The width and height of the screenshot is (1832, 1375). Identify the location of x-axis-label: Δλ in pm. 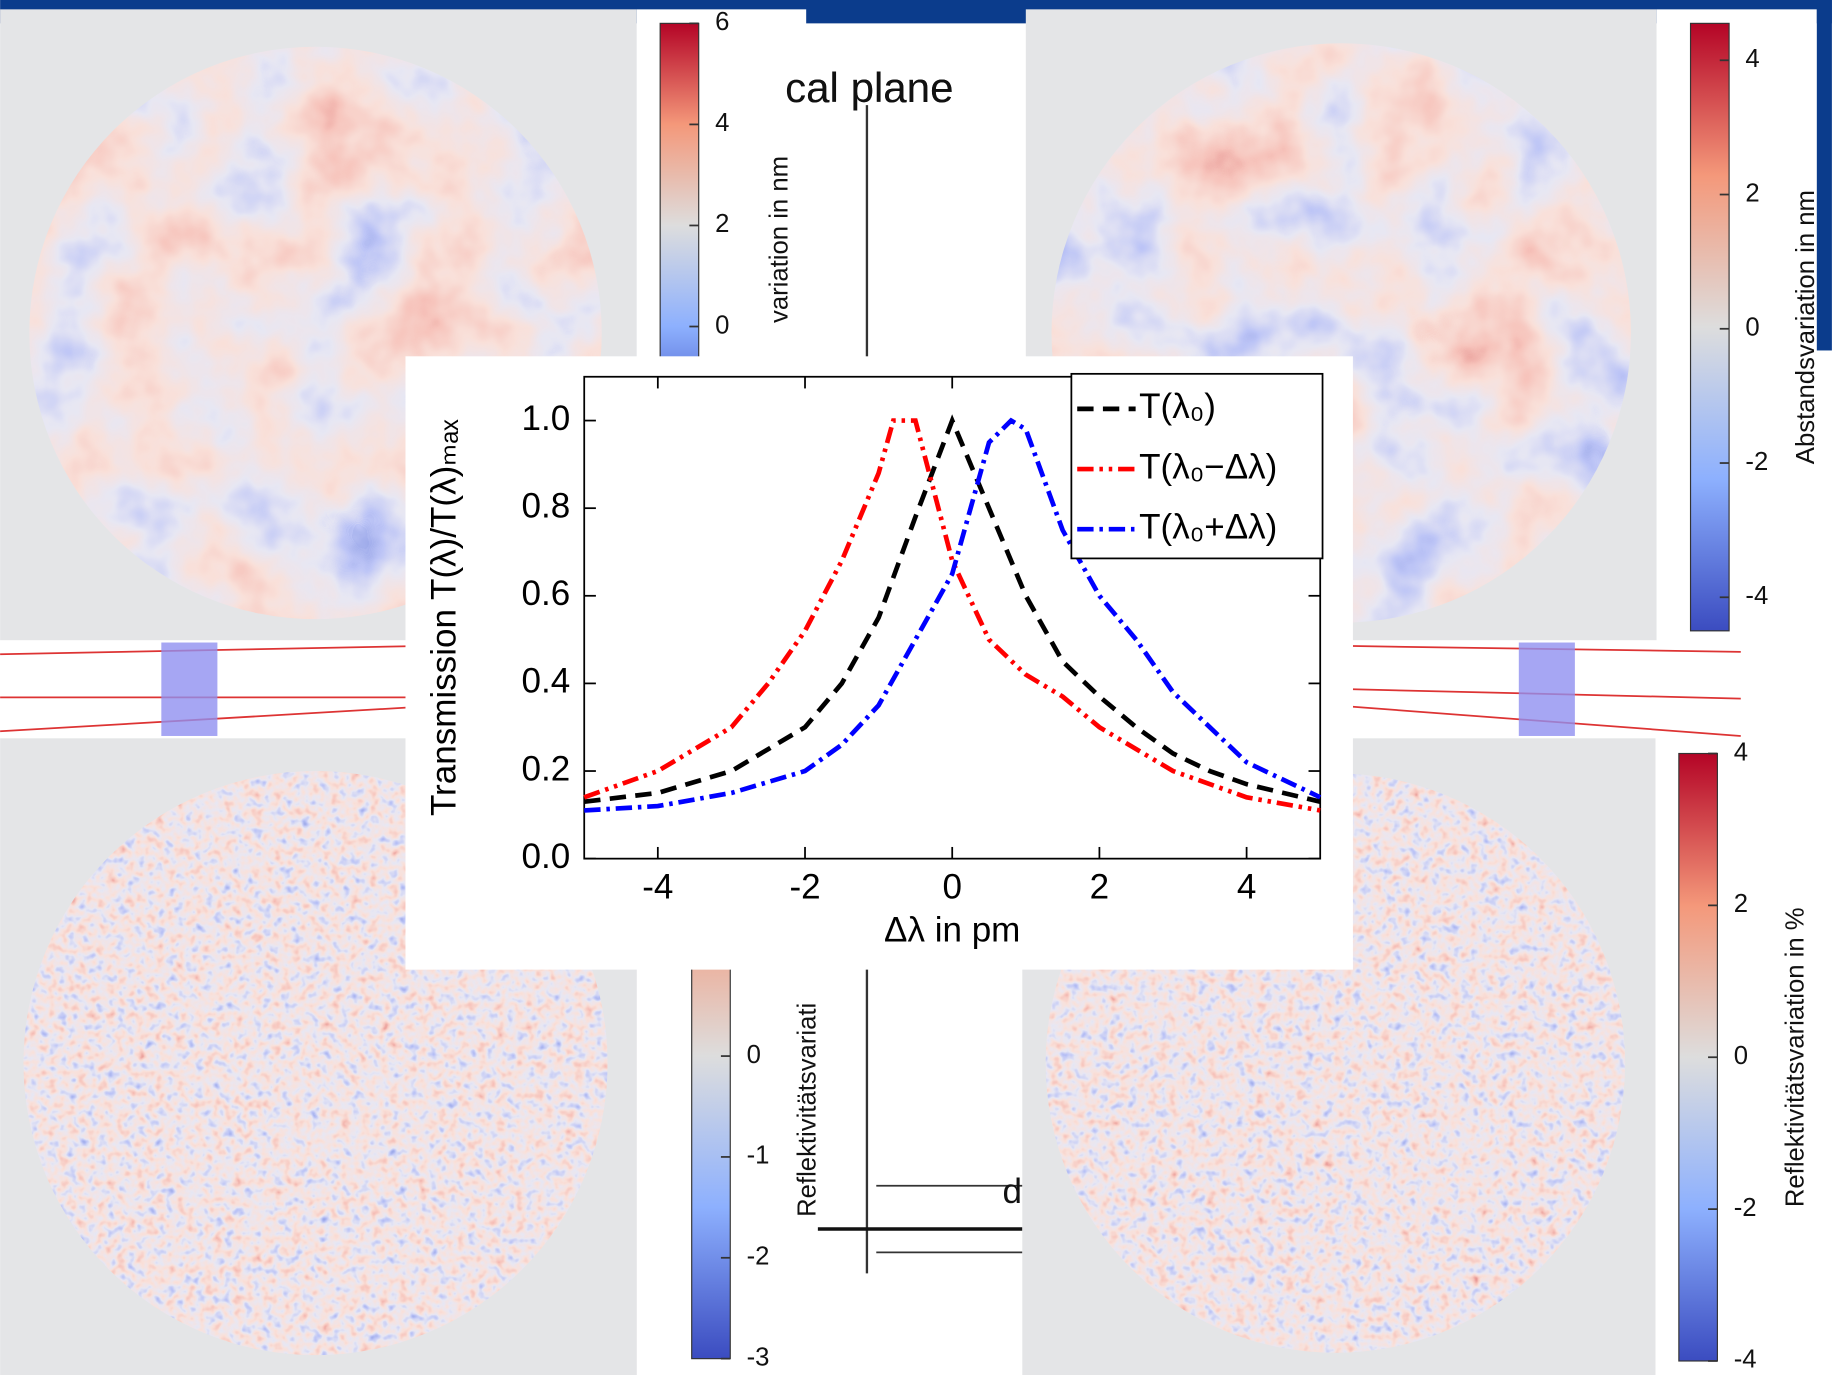
(952, 929).